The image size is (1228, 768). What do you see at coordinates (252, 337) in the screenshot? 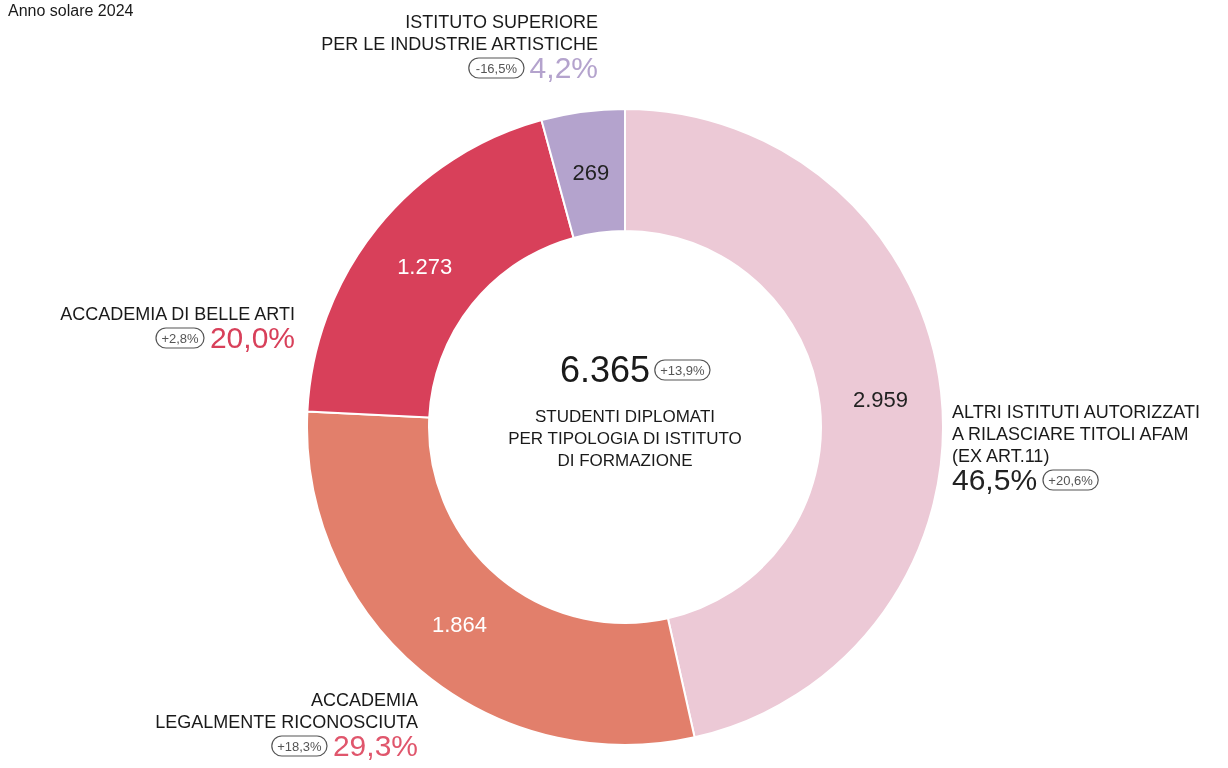
I see `text: 20,0%` at bounding box center [252, 337].